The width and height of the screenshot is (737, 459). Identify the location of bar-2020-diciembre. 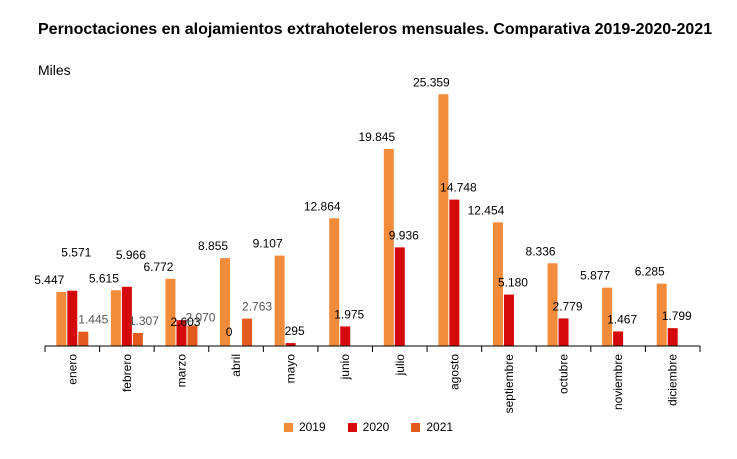
(672, 337).